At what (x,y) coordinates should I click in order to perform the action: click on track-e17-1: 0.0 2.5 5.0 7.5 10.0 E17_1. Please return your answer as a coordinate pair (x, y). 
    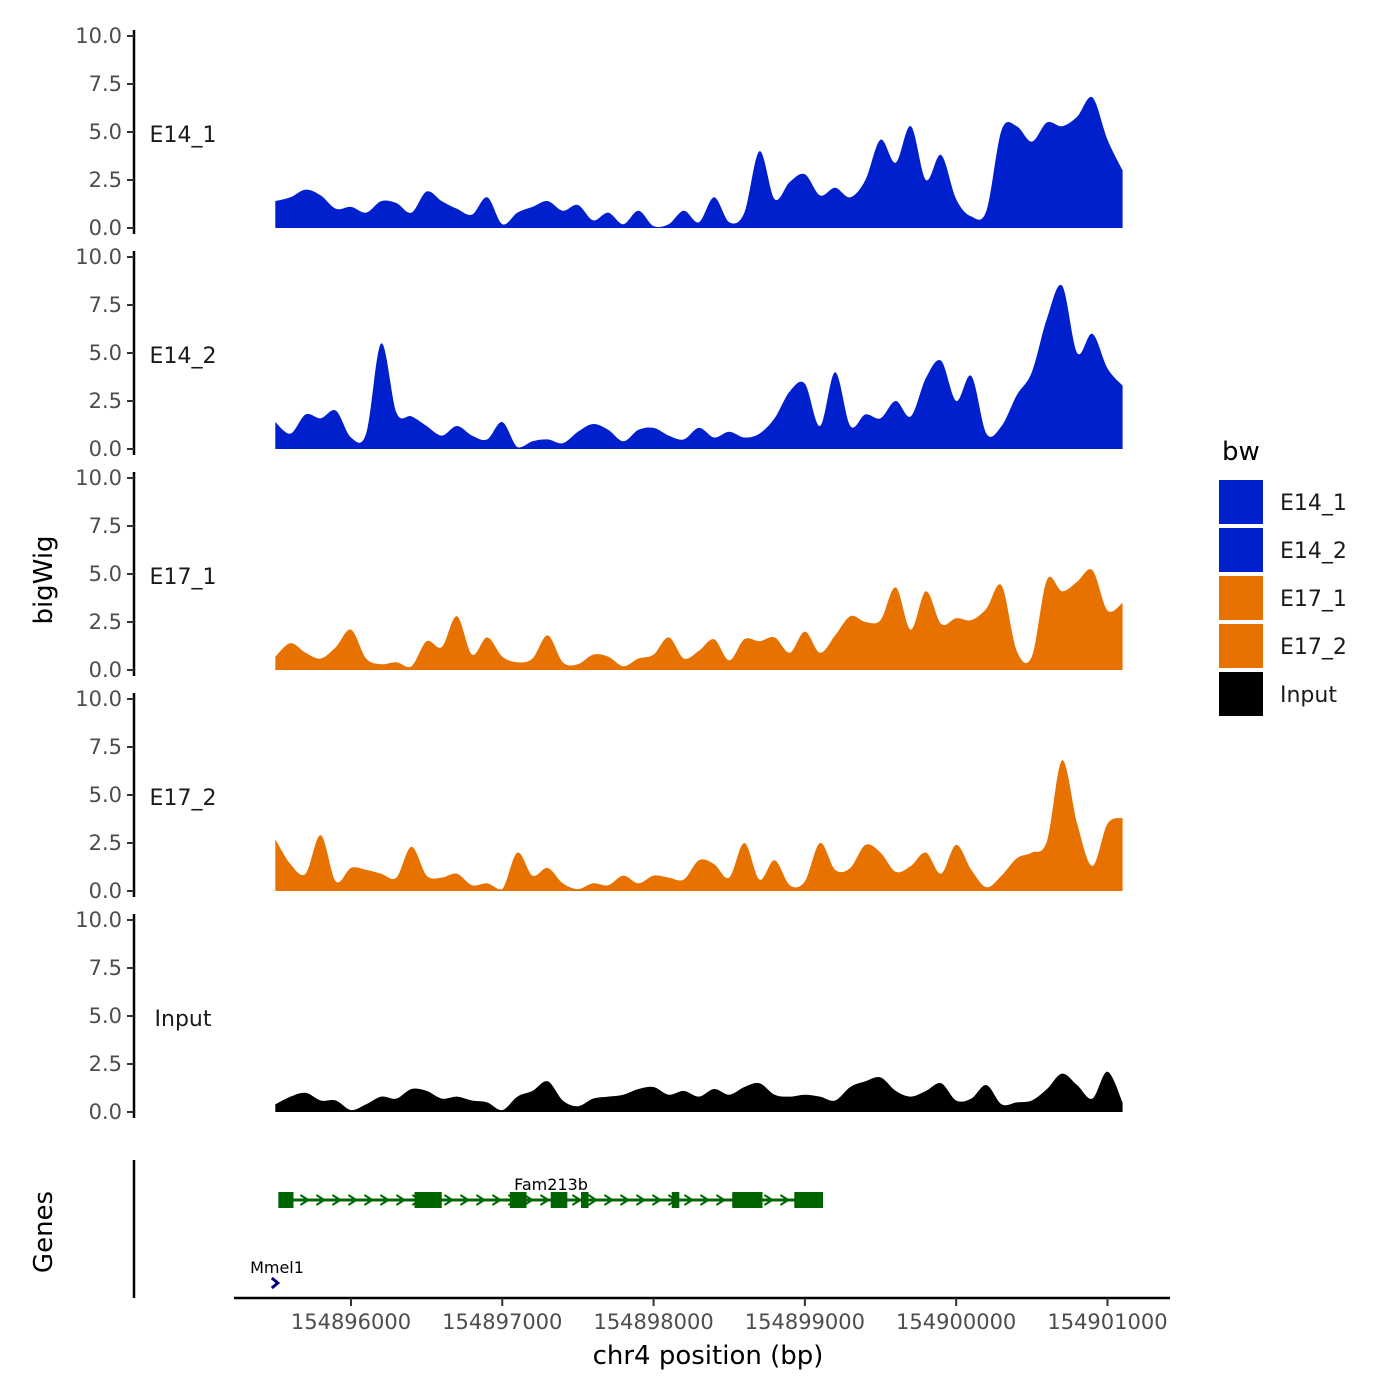
    Looking at the image, I should click on (599, 574).